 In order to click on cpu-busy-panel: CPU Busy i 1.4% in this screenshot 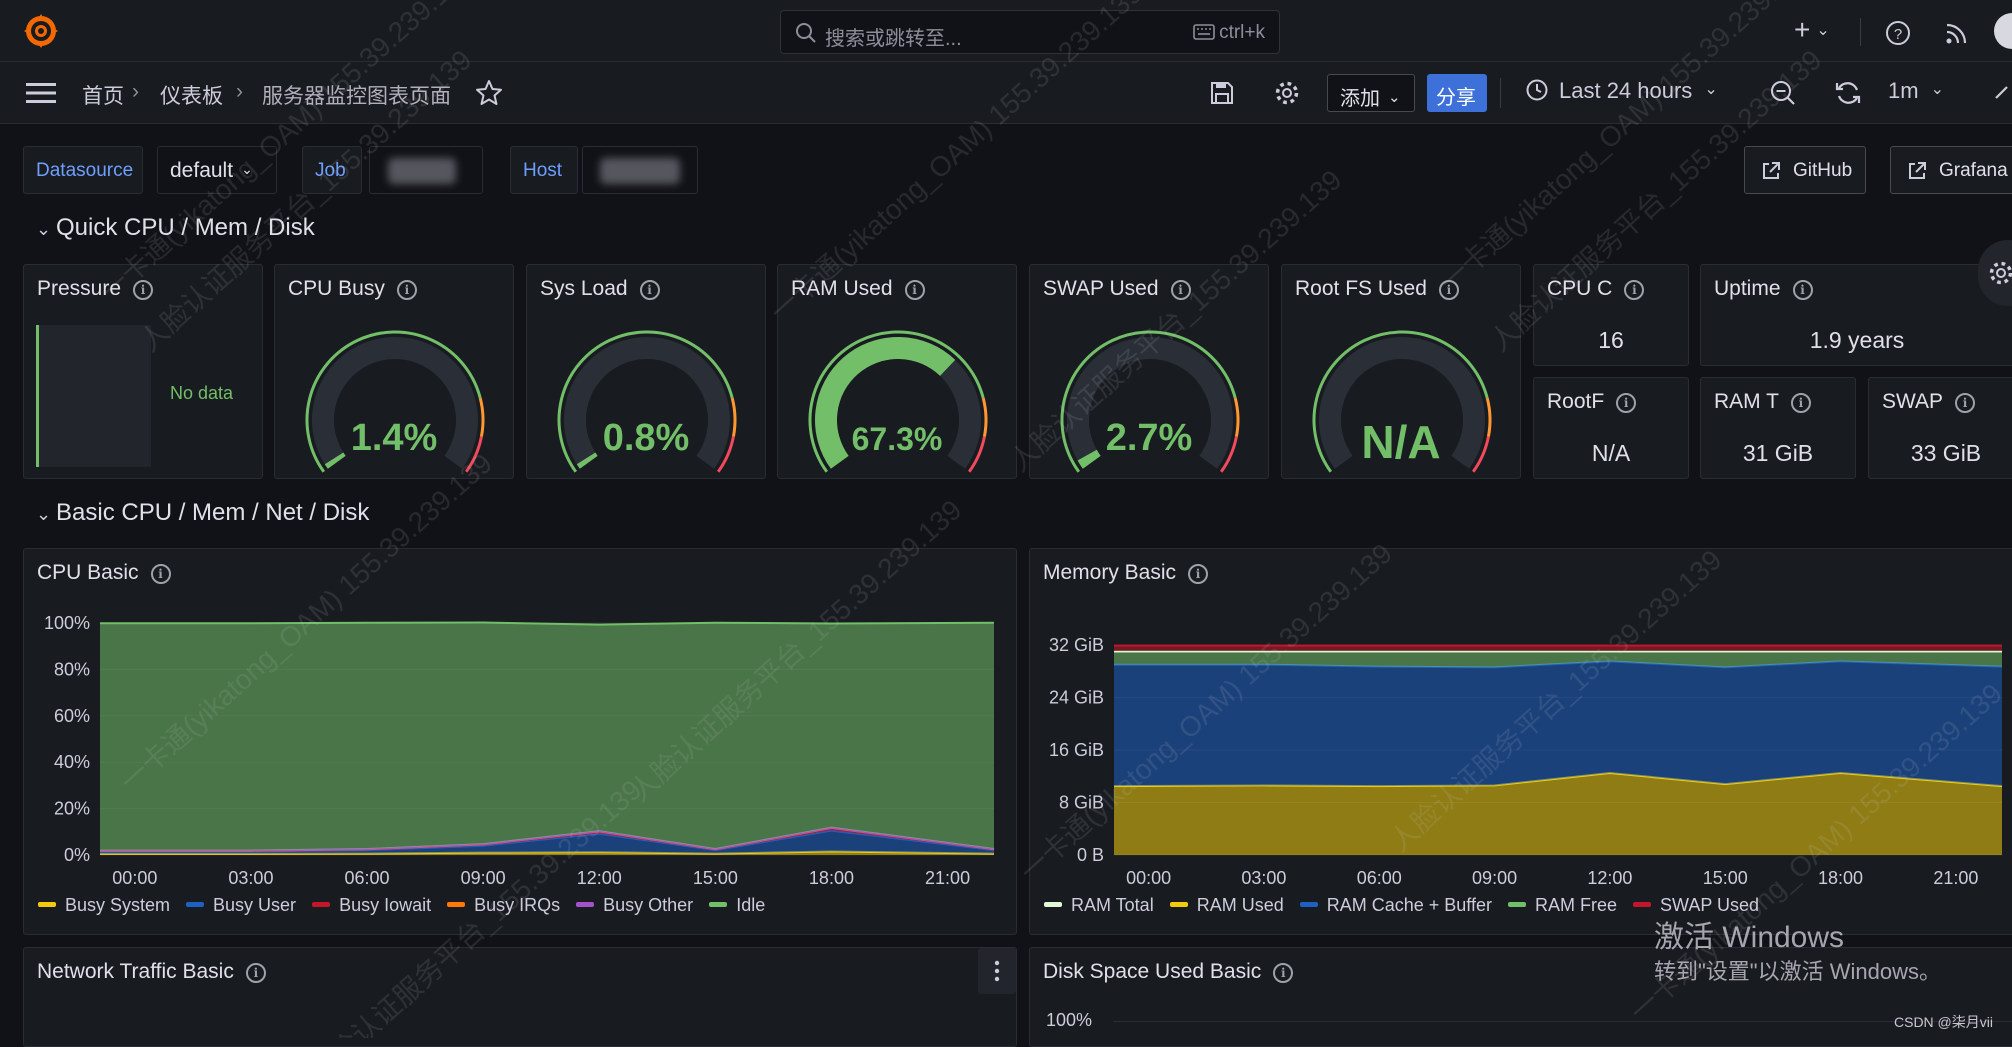, I will do `click(394, 371)`.